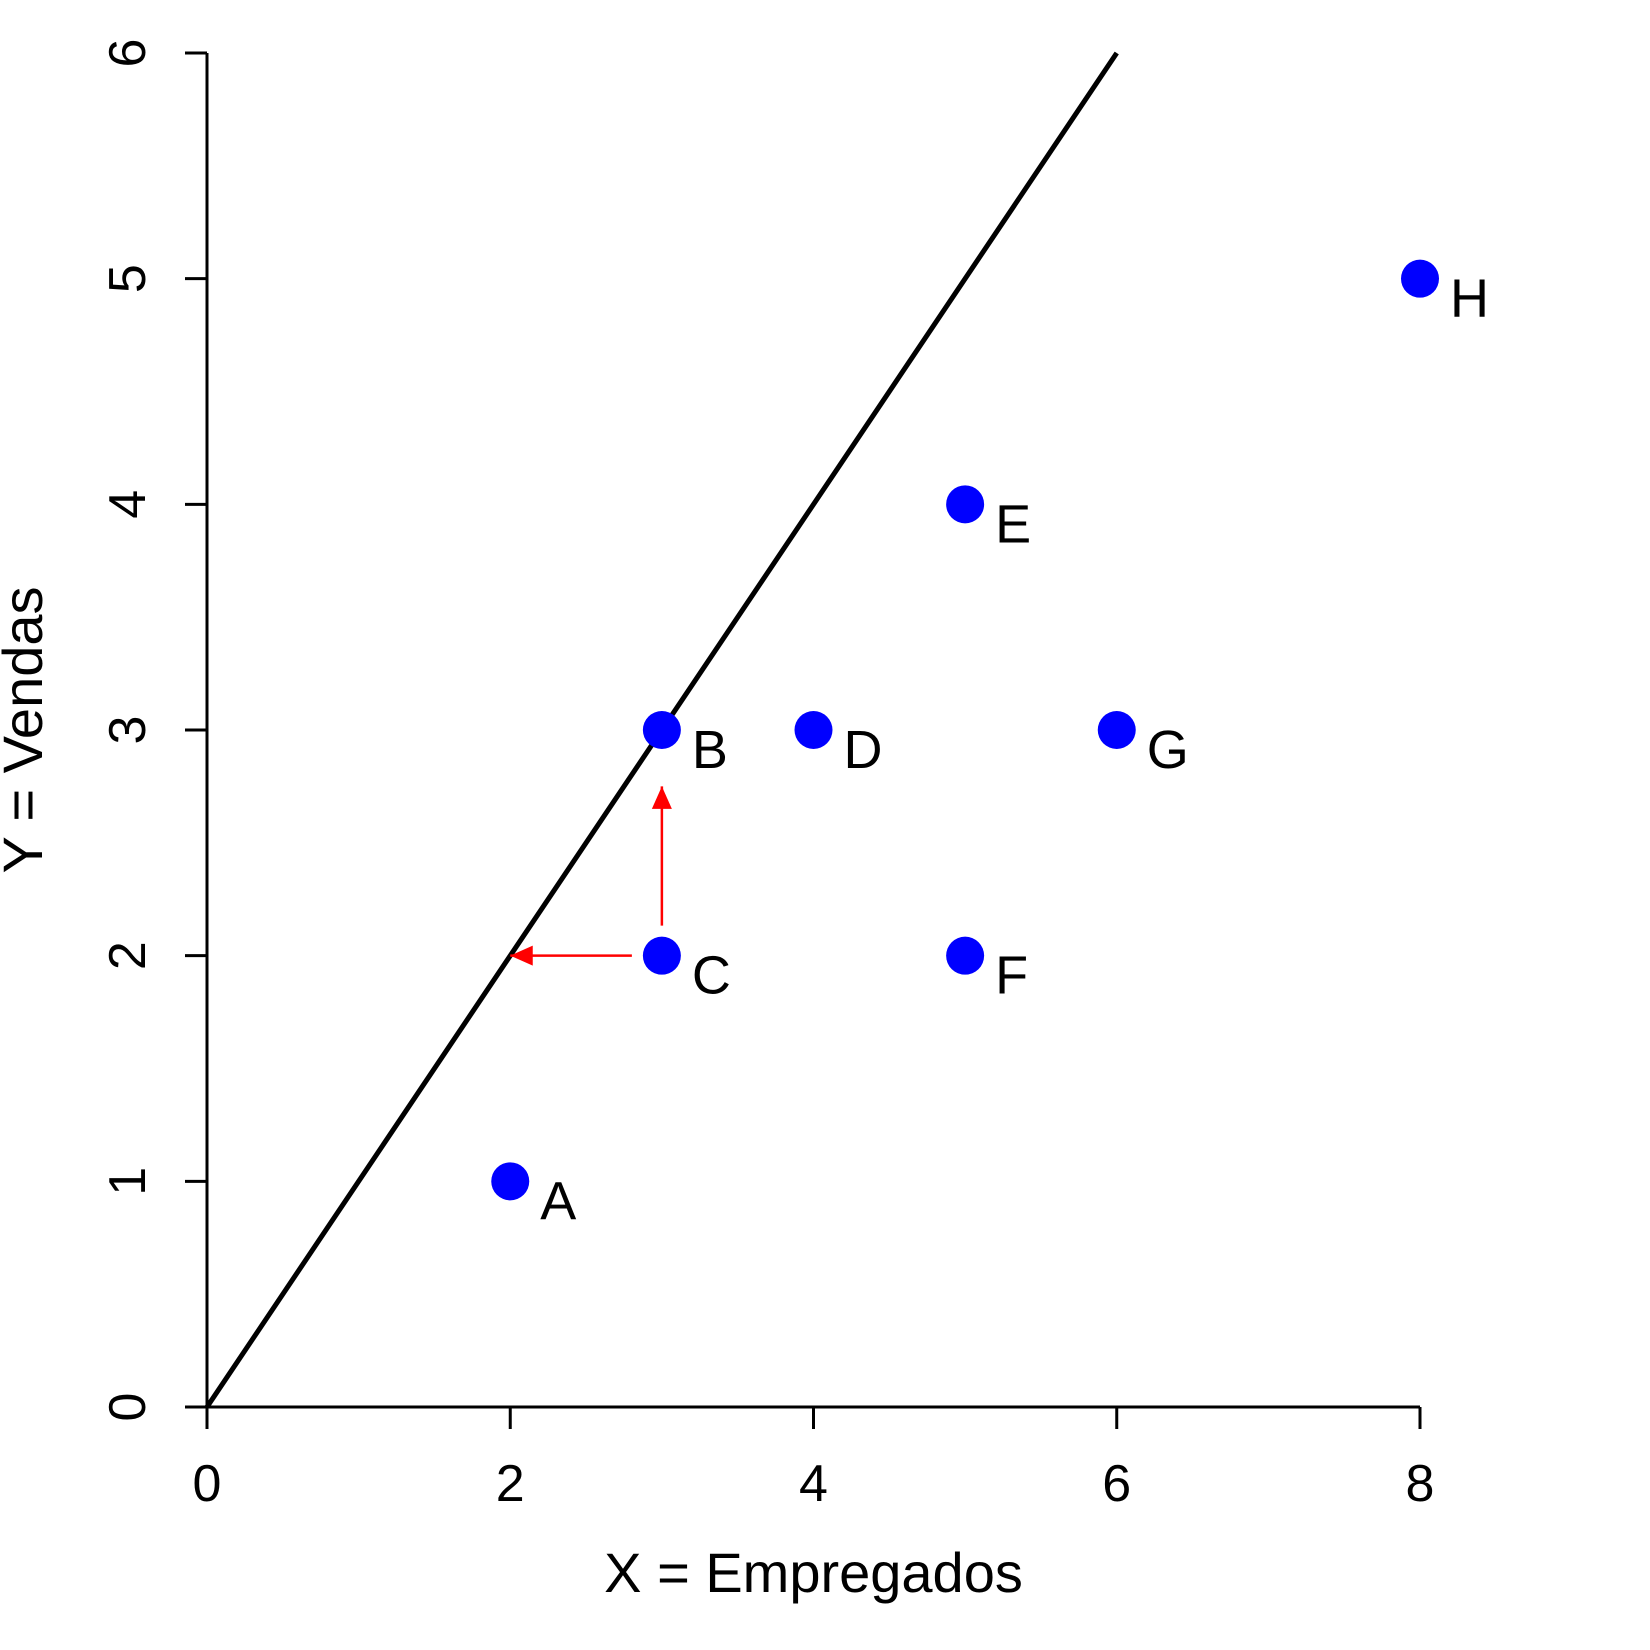 This screenshot has height=1650, width=1650. What do you see at coordinates (128, 1407) in the screenshot?
I see `y-tick-label: 0` at bounding box center [128, 1407].